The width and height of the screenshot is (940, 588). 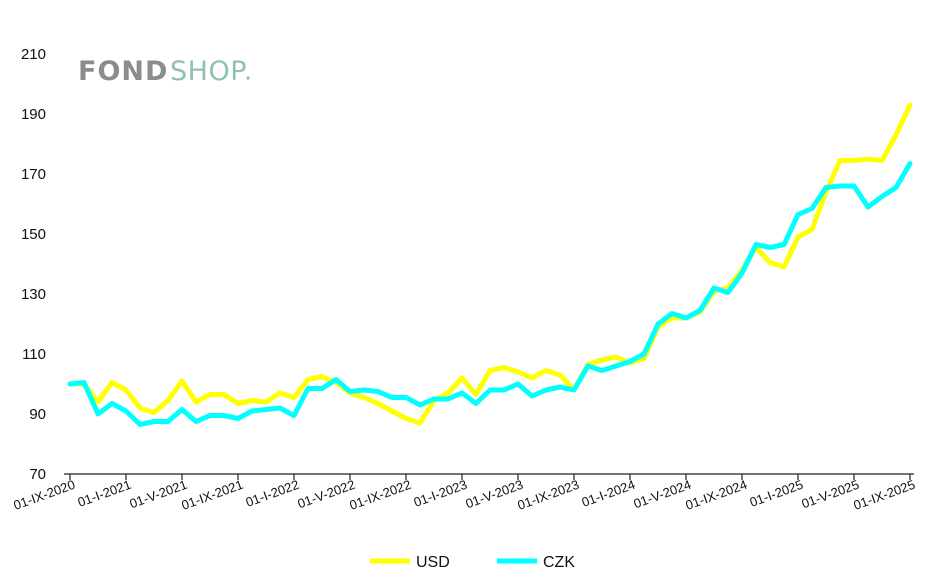 I want to click on y-tick-label: 170, so click(x=33, y=174).